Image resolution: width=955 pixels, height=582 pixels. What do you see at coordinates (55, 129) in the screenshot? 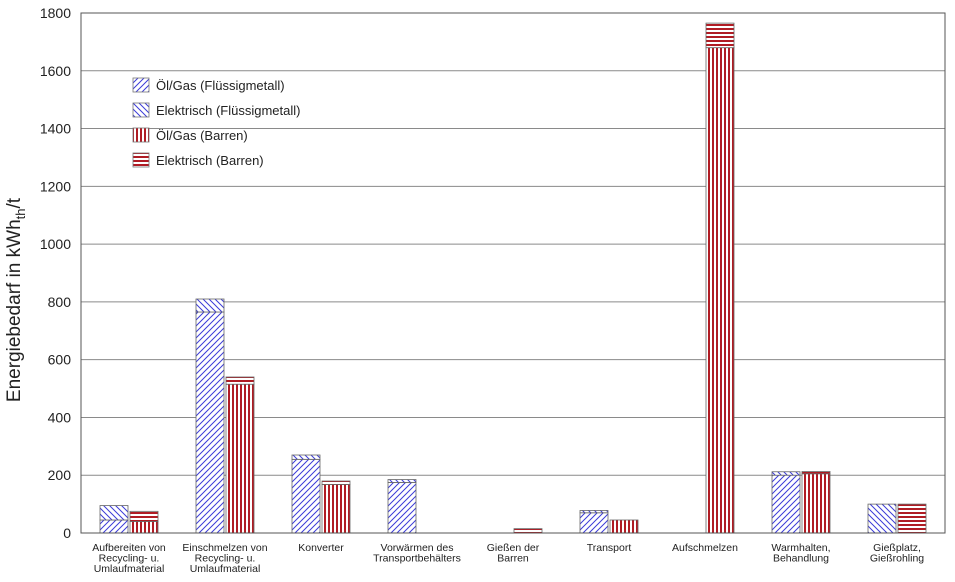
I see `y-tick-label: 1400` at bounding box center [55, 129].